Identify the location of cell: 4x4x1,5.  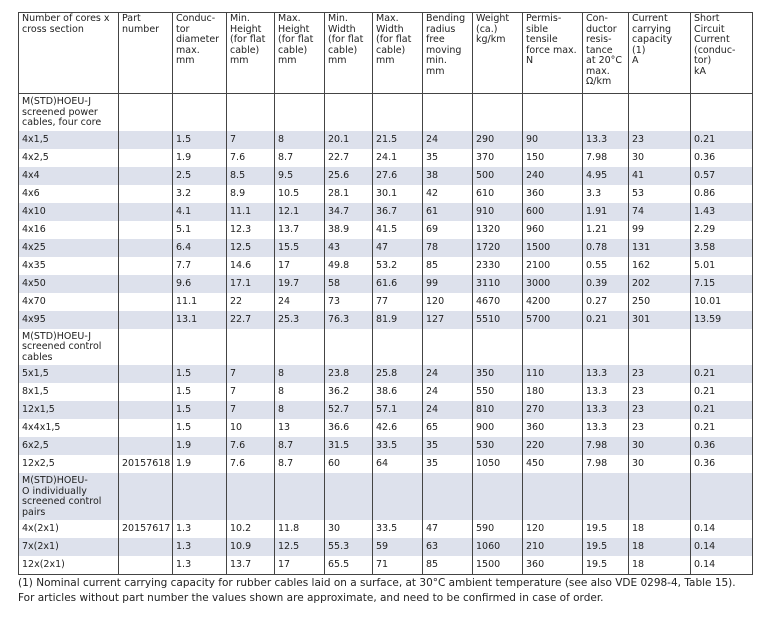
(68, 428).